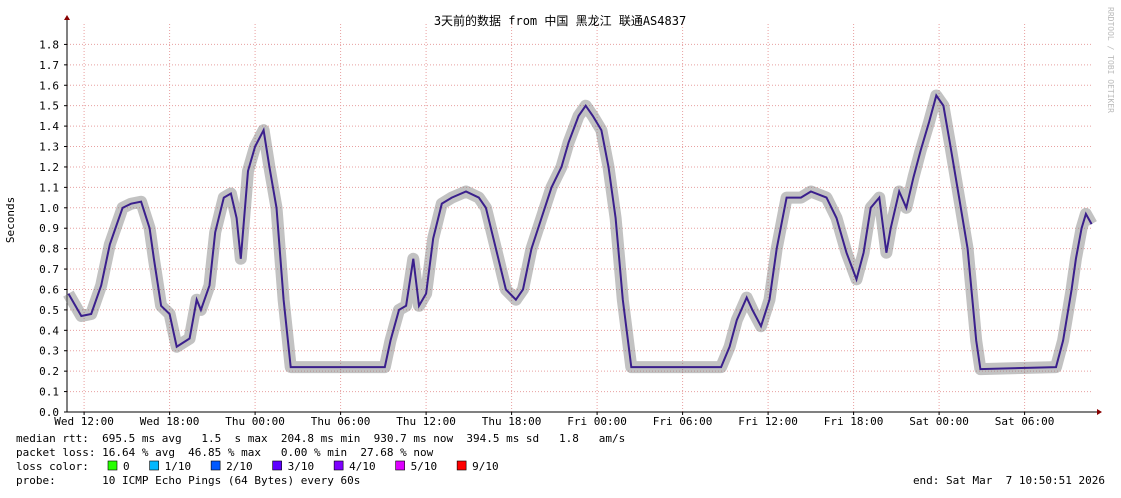 This screenshot has width=1121, height=498. What do you see at coordinates (178, 466) in the screenshot?
I see `legend-label: 1/10` at bounding box center [178, 466].